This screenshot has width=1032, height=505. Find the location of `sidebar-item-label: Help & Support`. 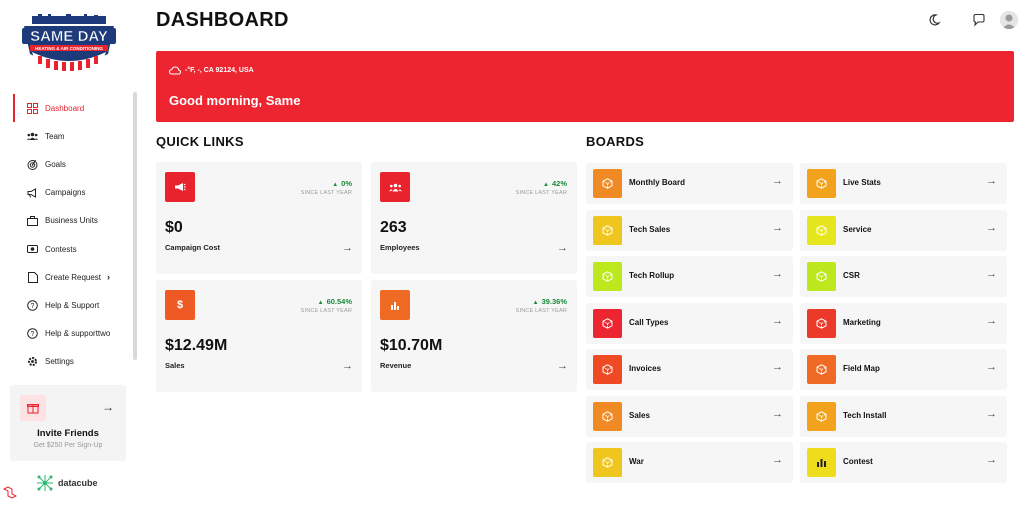

sidebar-item-label: Help & Support is located at coordinates (72, 305).